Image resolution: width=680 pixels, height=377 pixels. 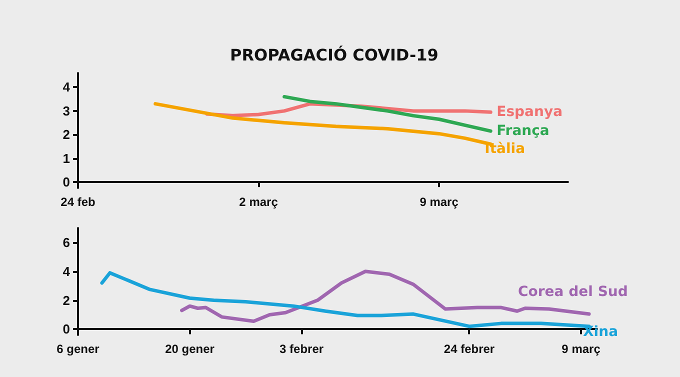 What do you see at coordinates (78, 349) in the screenshot?
I see `x-tick-label: 6 gener` at bounding box center [78, 349].